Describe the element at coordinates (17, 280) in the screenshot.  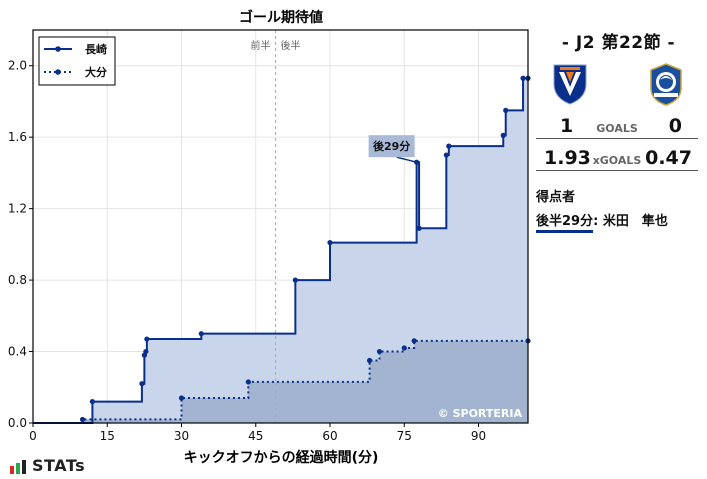
I see `y-tick-label-2: 0.8` at that location.